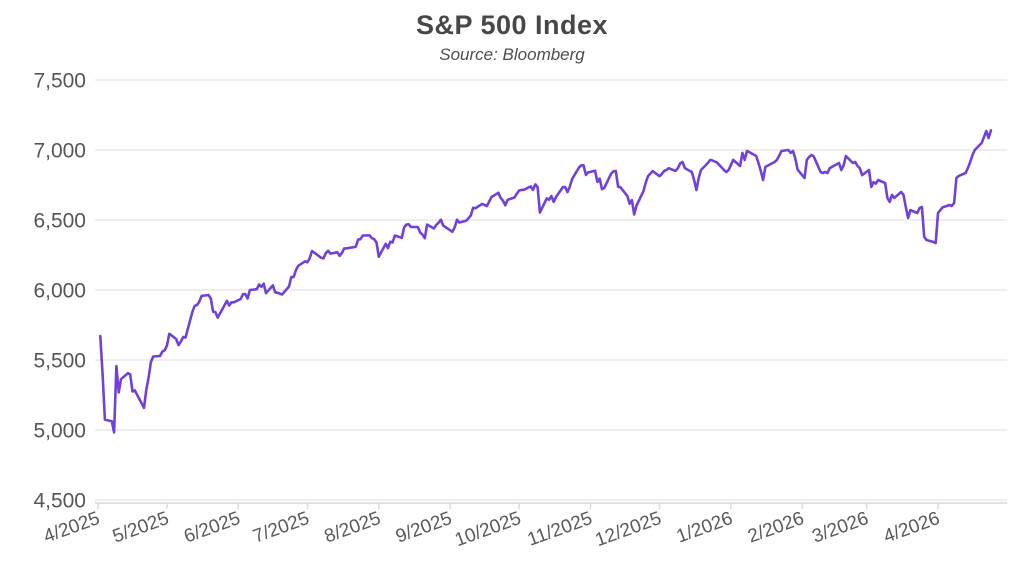  Describe the element at coordinates (141, 528) in the screenshot. I see `x-axis-tick-label: 5/2025` at that location.